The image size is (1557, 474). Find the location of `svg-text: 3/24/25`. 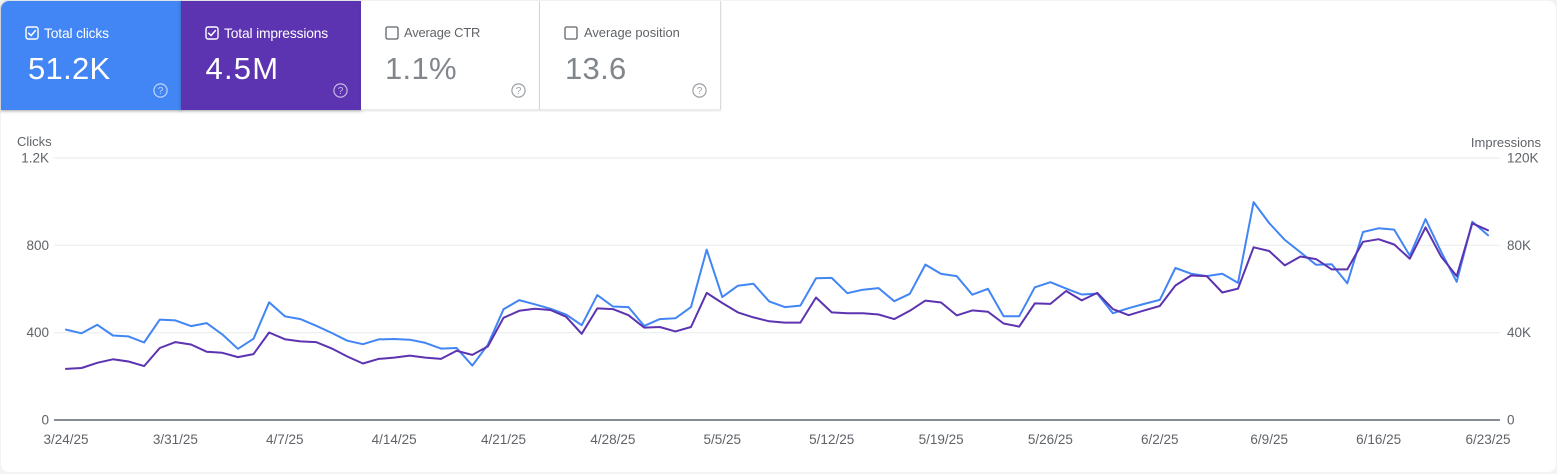

svg-text: 3/24/25 is located at coordinates (65, 439).